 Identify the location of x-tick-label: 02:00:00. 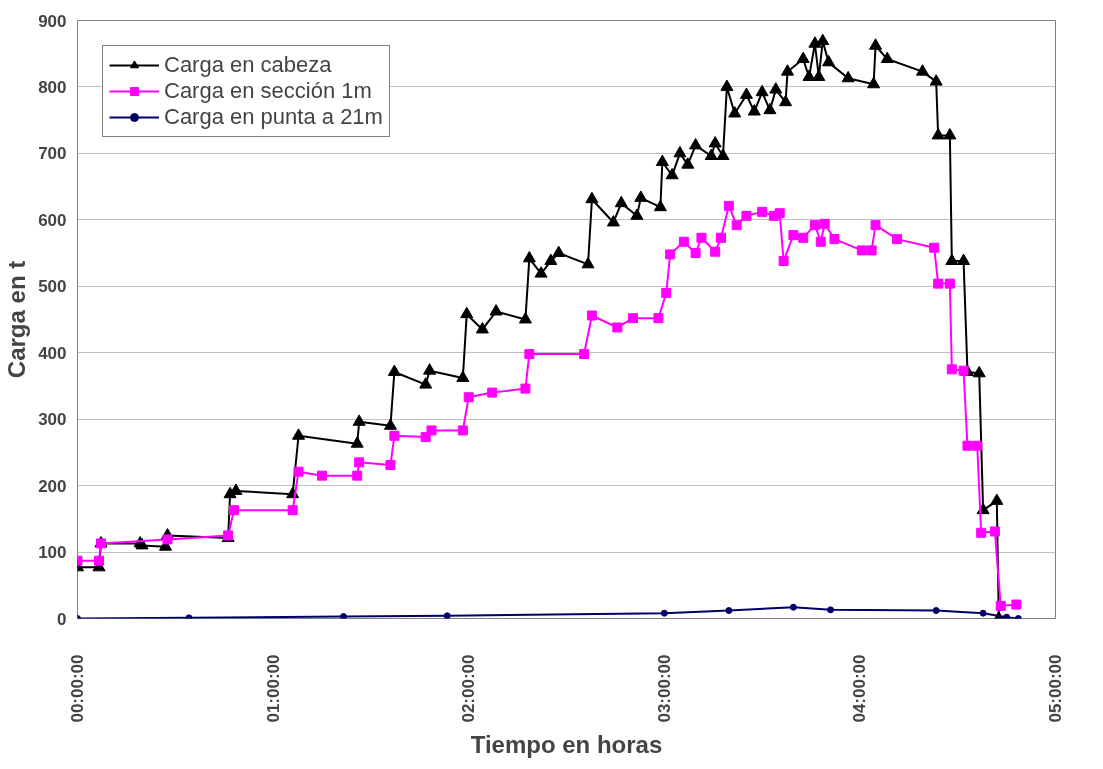
(469, 688).